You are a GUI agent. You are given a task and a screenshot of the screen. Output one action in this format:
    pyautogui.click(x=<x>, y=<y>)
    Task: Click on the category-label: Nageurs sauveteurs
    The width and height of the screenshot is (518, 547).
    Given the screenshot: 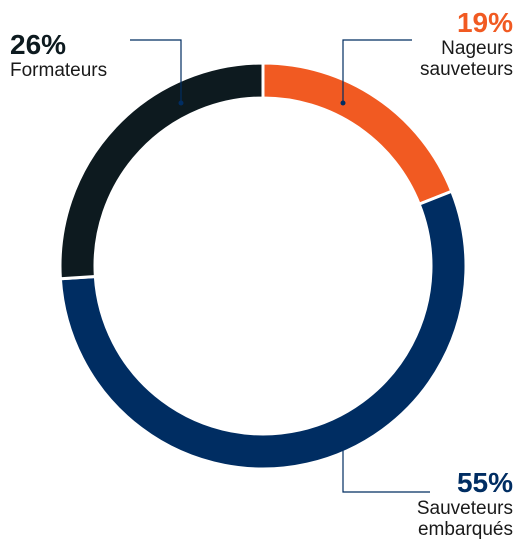 What is the action you would take?
    pyautogui.click(x=466, y=59)
    